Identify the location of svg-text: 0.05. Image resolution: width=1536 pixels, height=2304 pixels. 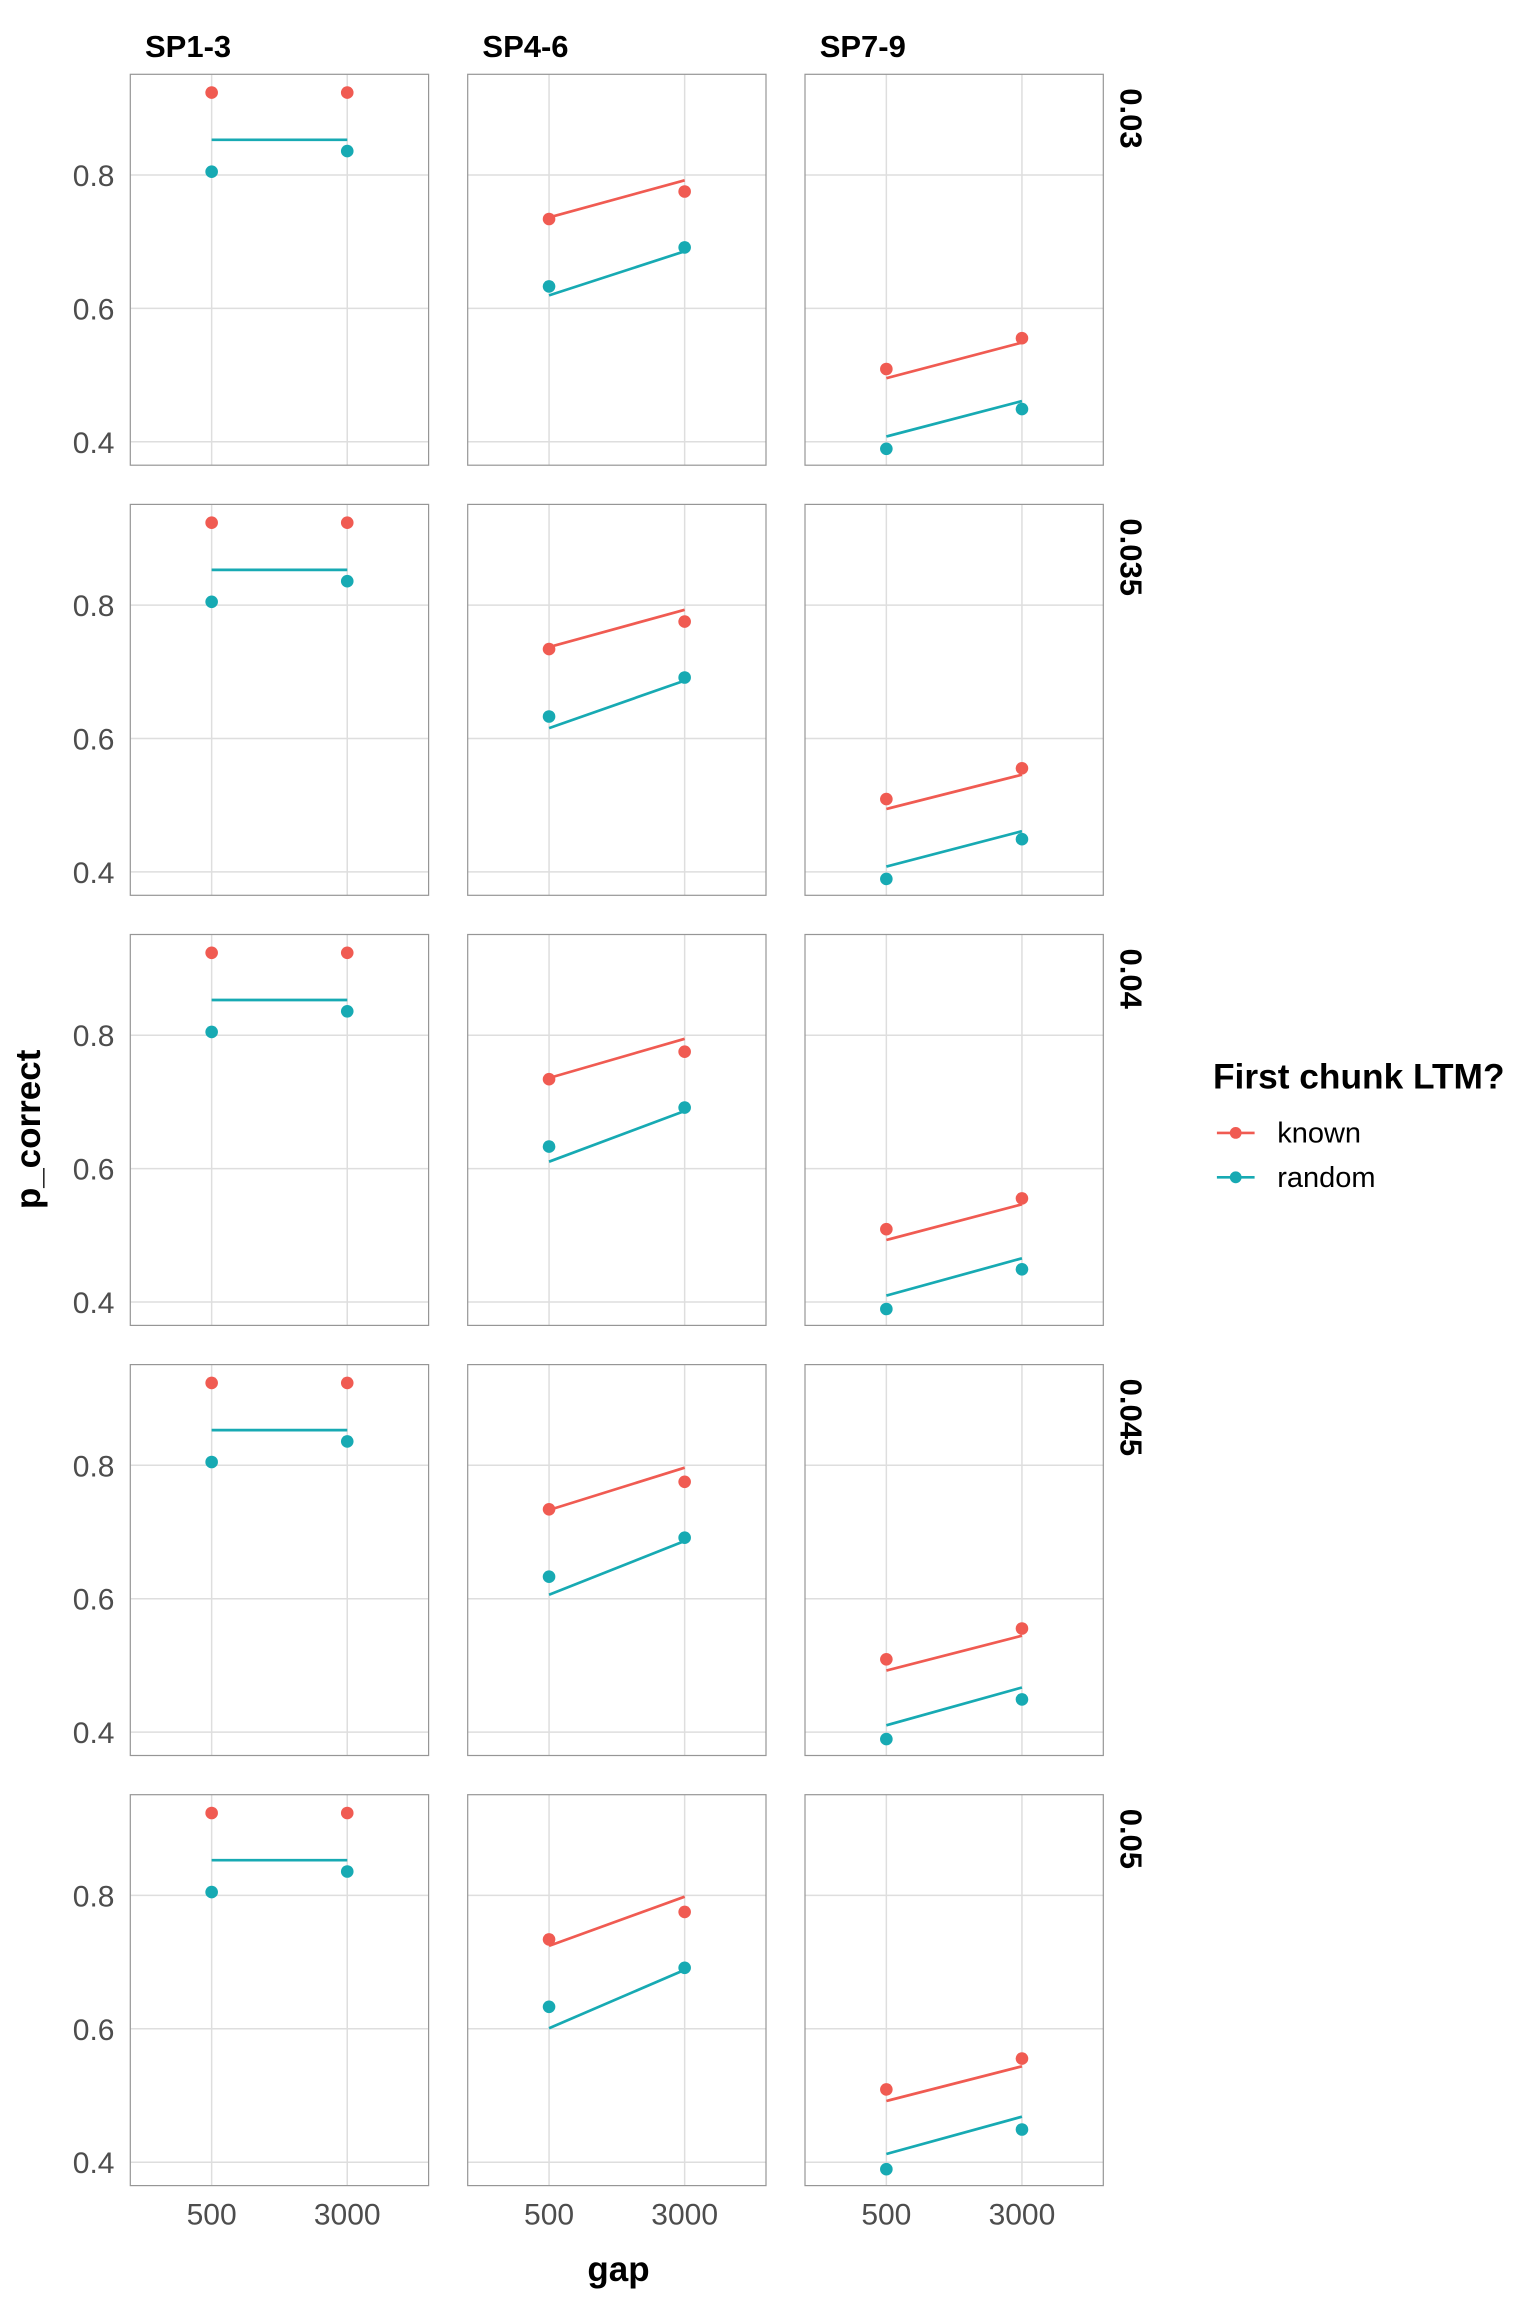
(1131, 1839).